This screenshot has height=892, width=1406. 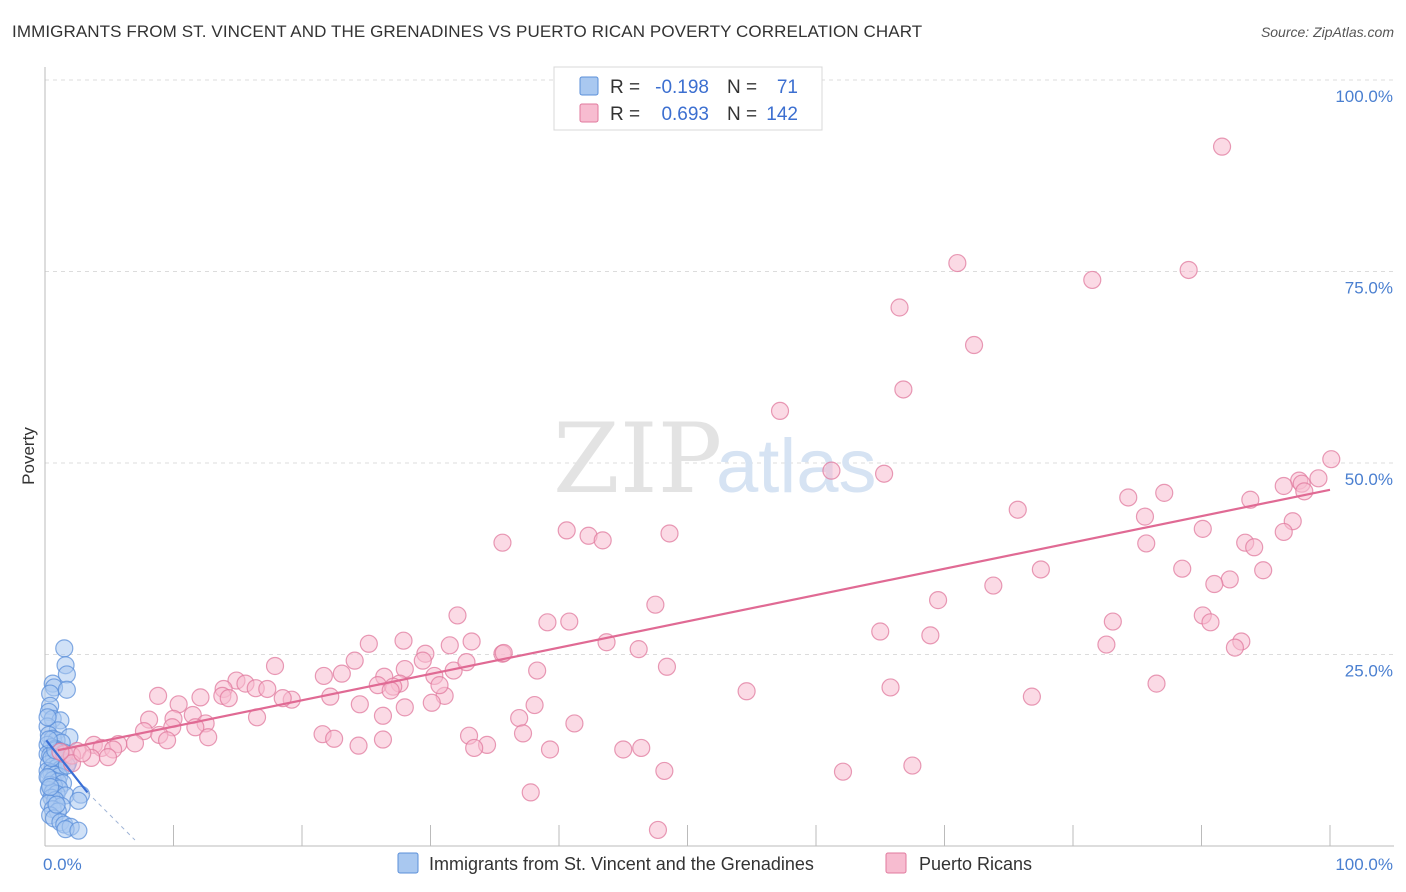 What do you see at coordinates (625, 114) in the screenshot?
I see `legend-r-label-1: R =` at bounding box center [625, 114].